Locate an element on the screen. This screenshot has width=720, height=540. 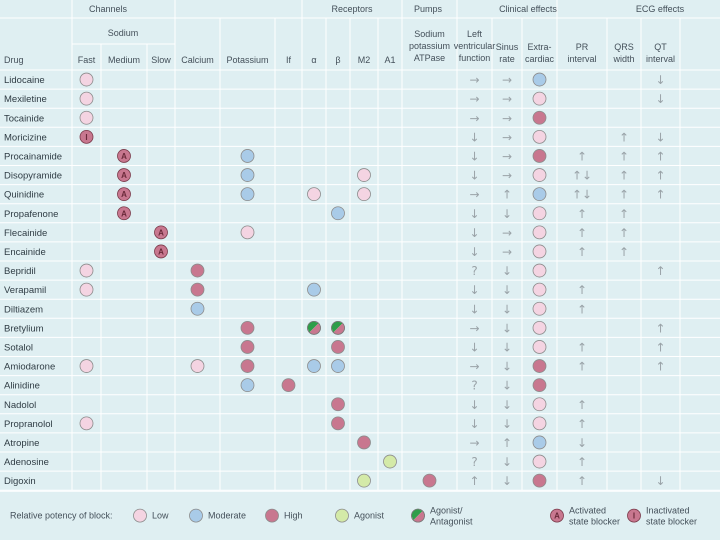
column-header-extra: Extra- is located at coordinates (539, 47).